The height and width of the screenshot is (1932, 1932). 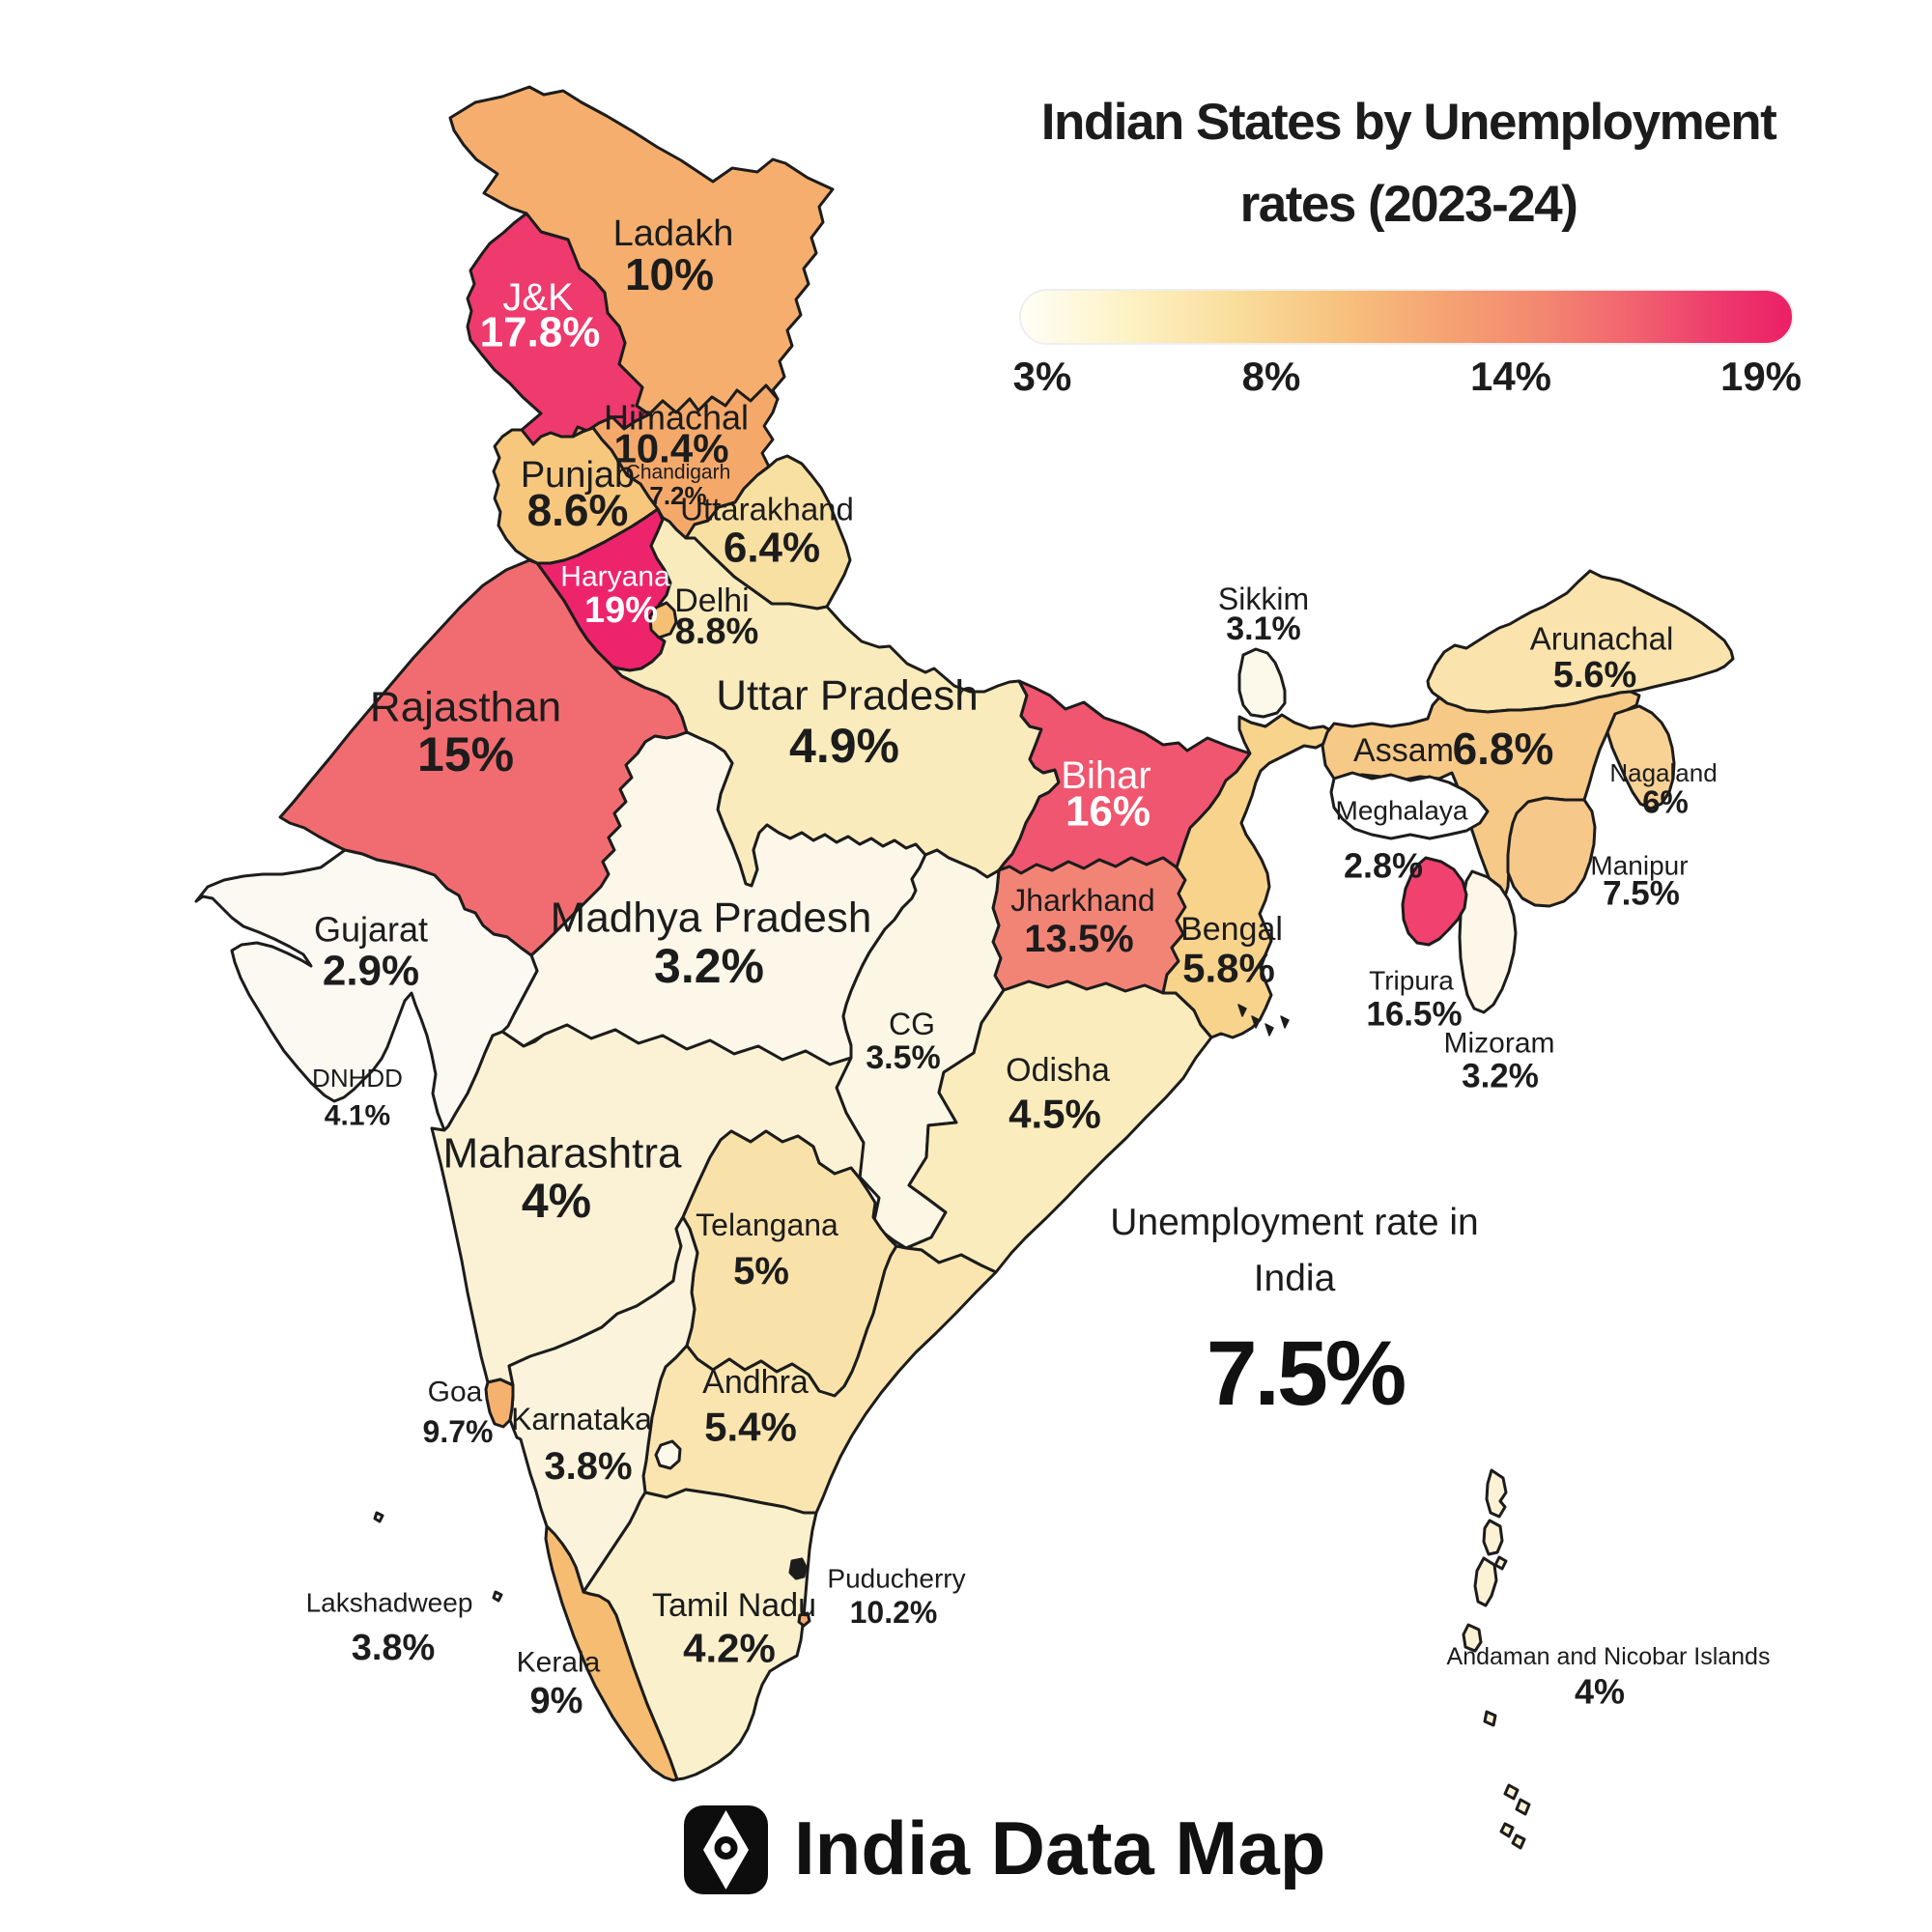 What do you see at coordinates (562, 1154) in the screenshot?
I see `svg-text: Maharashtra` at bounding box center [562, 1154].